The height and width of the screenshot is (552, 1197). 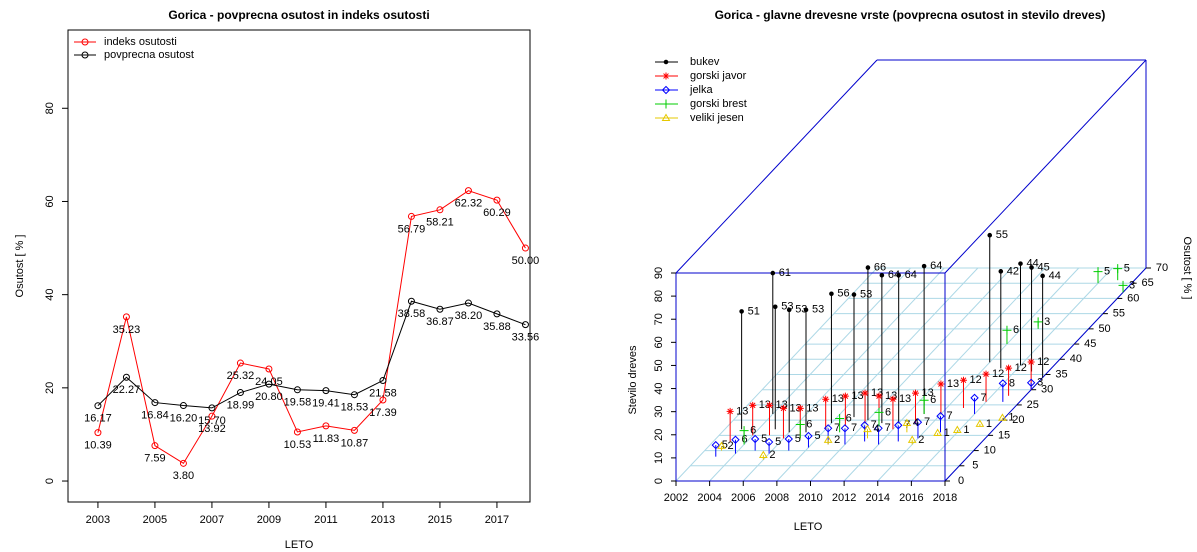 I want to click on value-label: 33.56, so click(x=526, y=338).